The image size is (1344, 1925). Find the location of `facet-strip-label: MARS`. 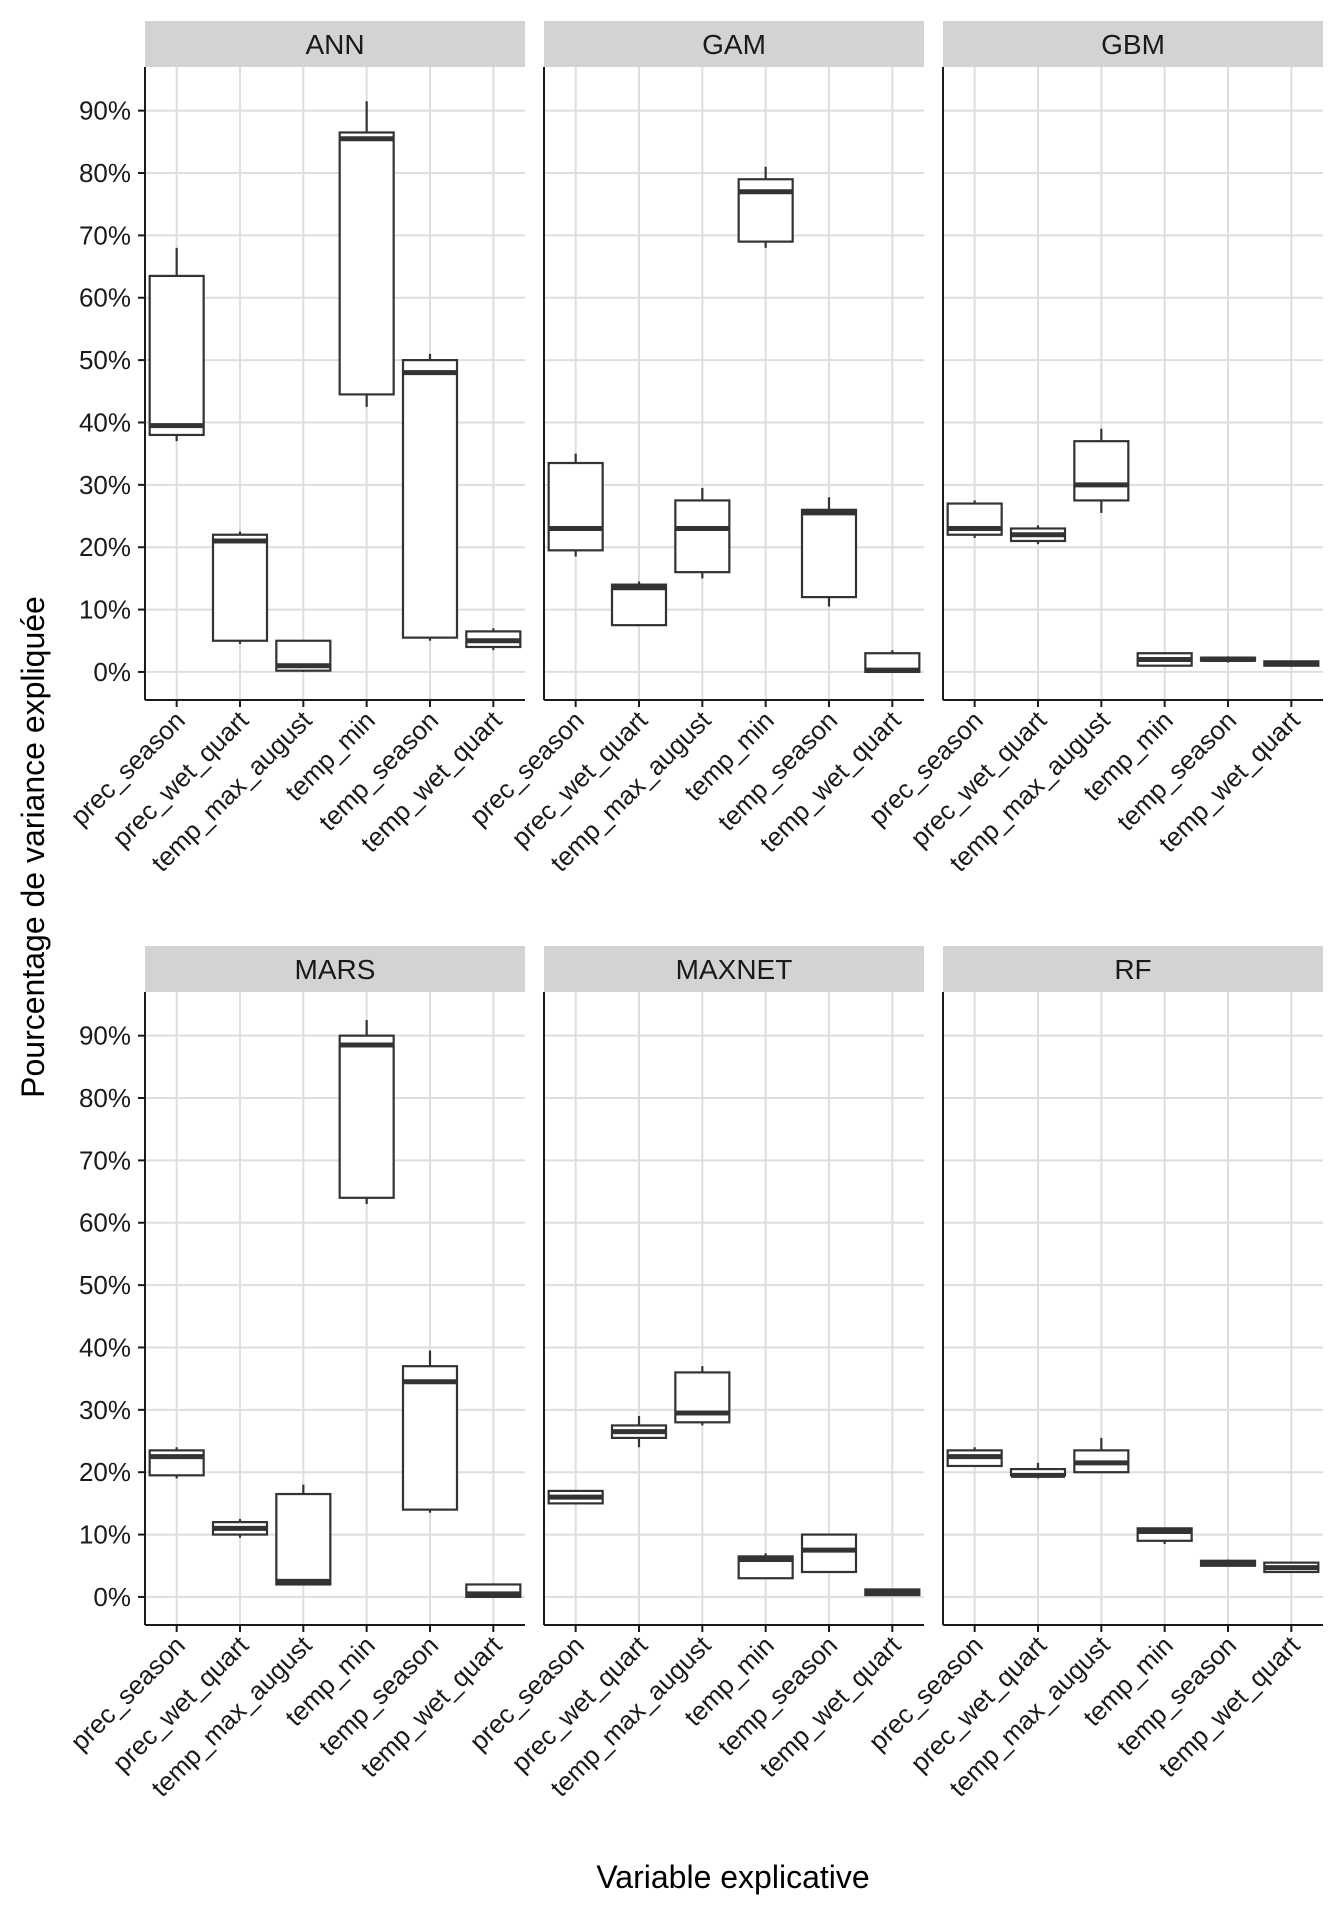

facet-strip-label: MARS is located at coordinates (335, 969).